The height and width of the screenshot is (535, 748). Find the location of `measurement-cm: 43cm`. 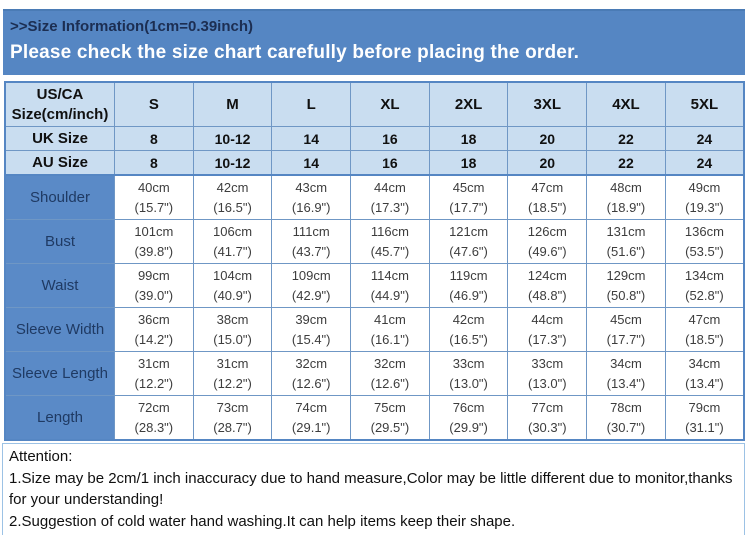

measurement-cm: 43cm is located at coordinates (311, 187).